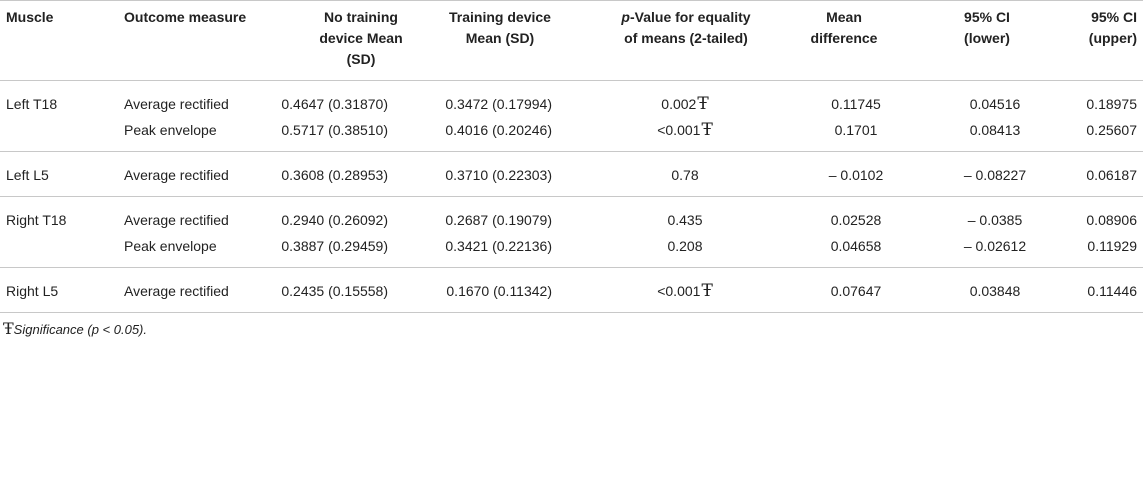 The width and height of the screenshot is (1143, 497). Describe the element at coordinates (334, 291) in the screenshot. I see `cell-no-training-text: 0.2435 (0.15558)` at that location.